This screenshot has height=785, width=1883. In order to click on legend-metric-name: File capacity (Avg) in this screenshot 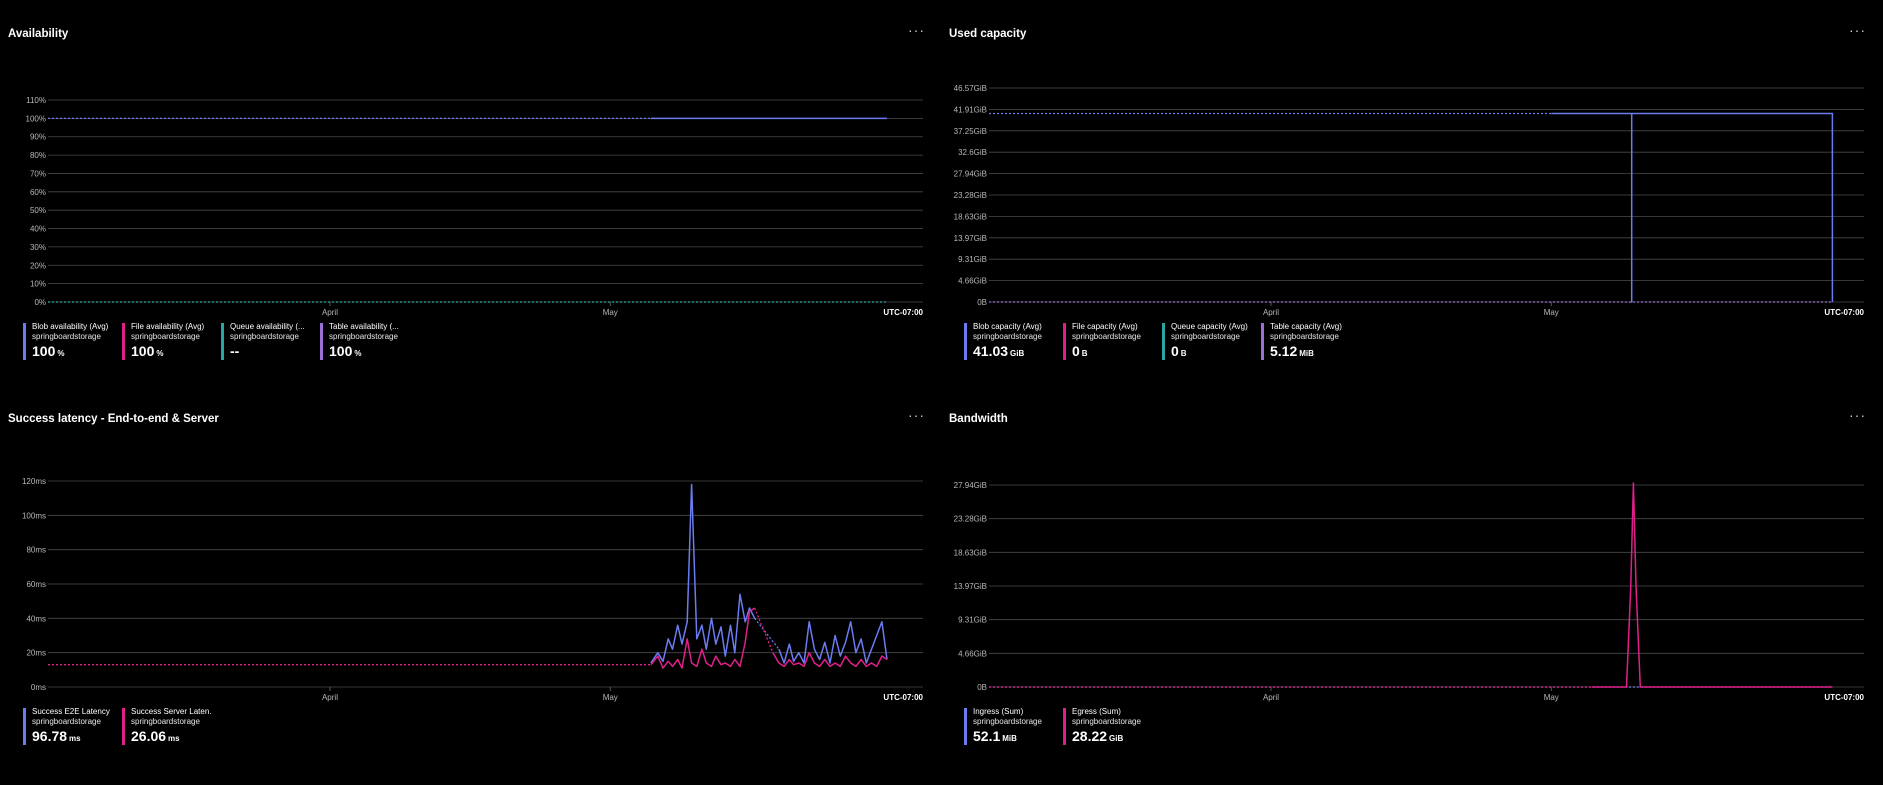, I will do `click(1105, 326)`.